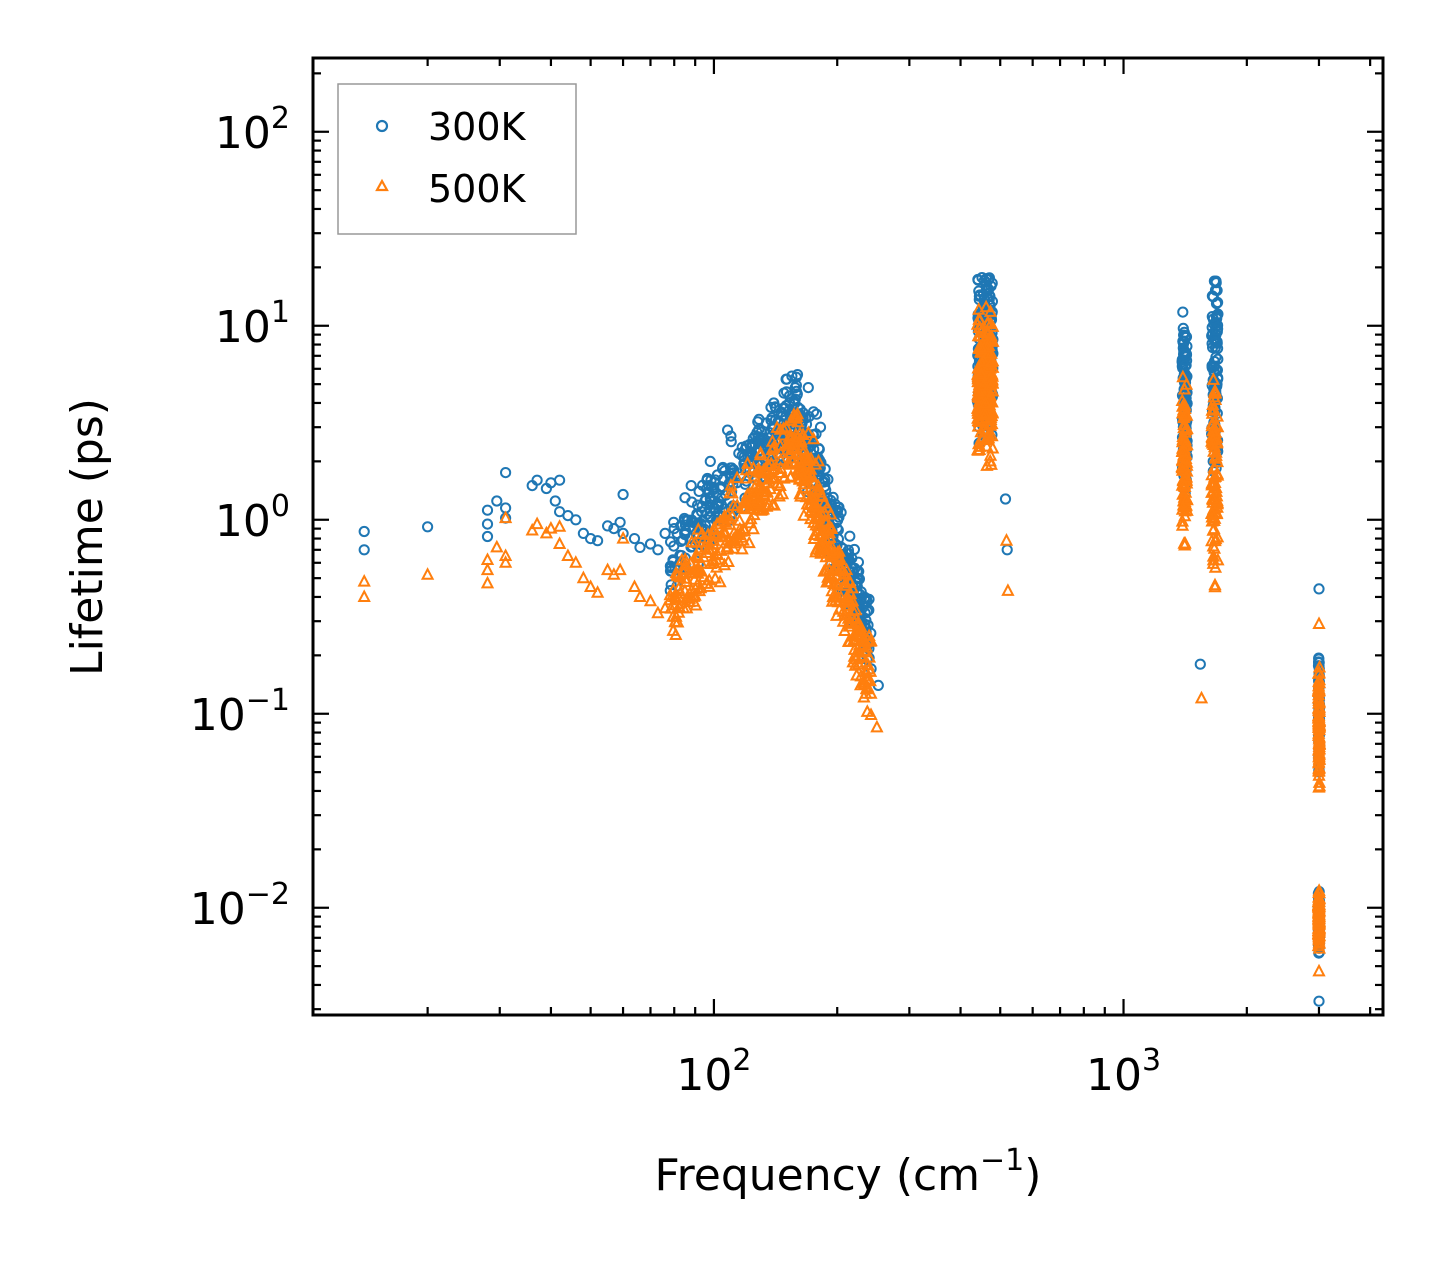 The width and height of the screenshot is (1442, 1265). I want to click on y-tick-label: 102, so click(252, 130).